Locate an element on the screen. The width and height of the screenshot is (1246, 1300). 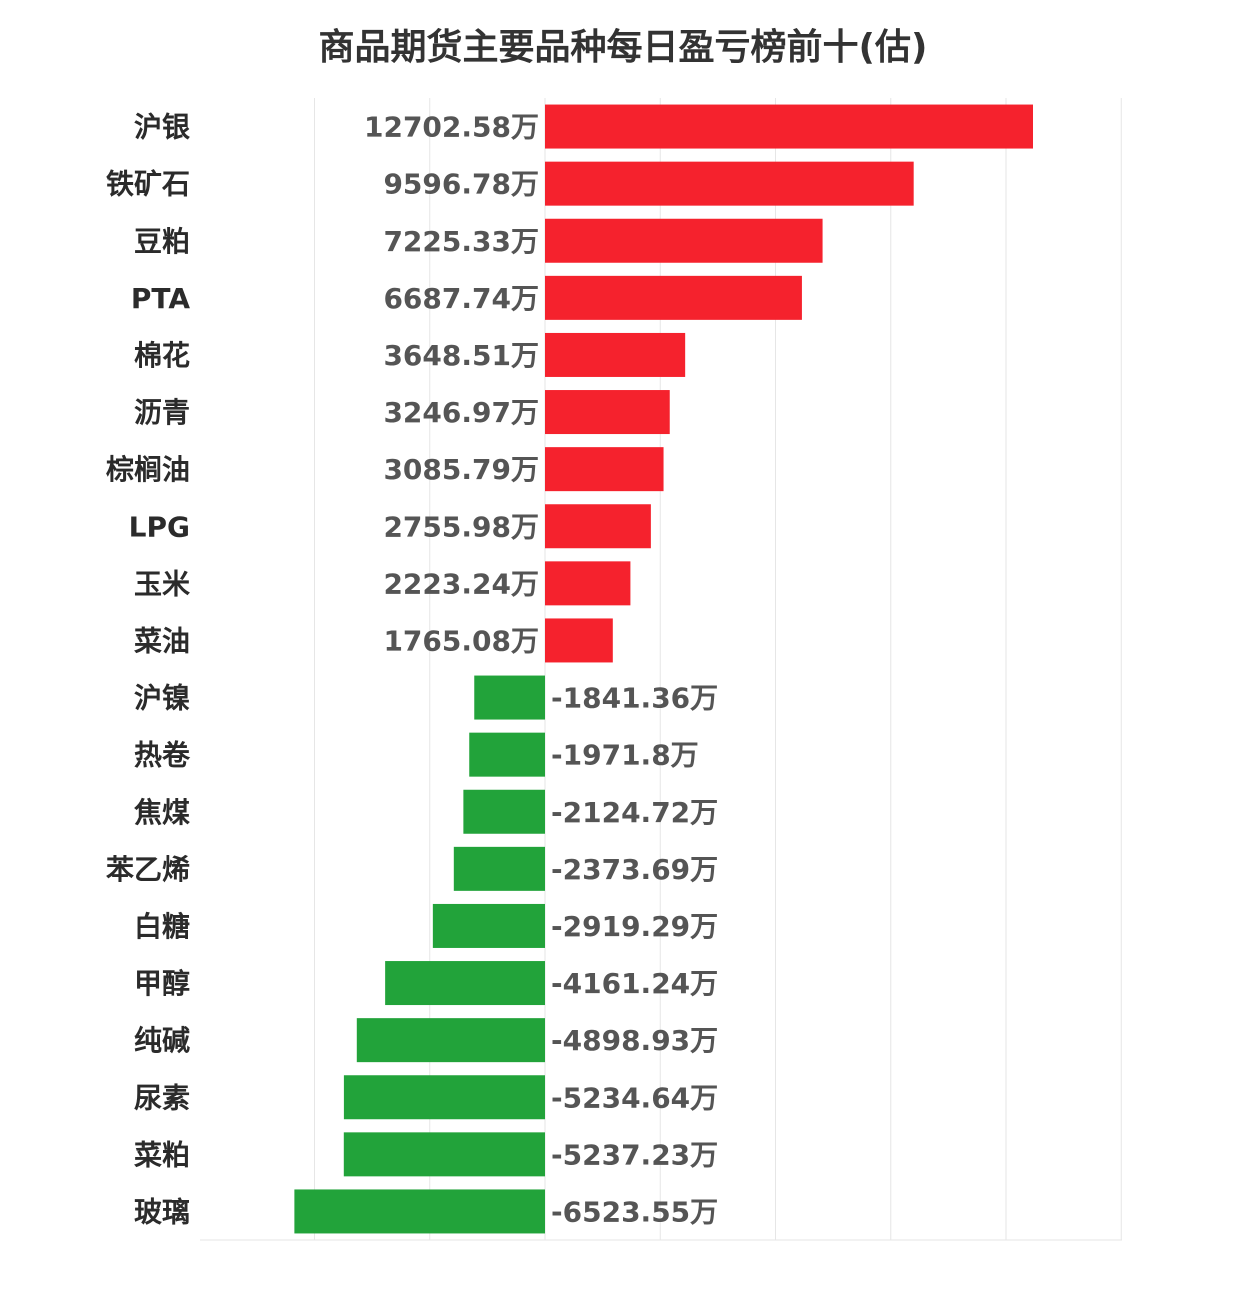
value-label: 9596.78万 is located at coordinates (461, 184).